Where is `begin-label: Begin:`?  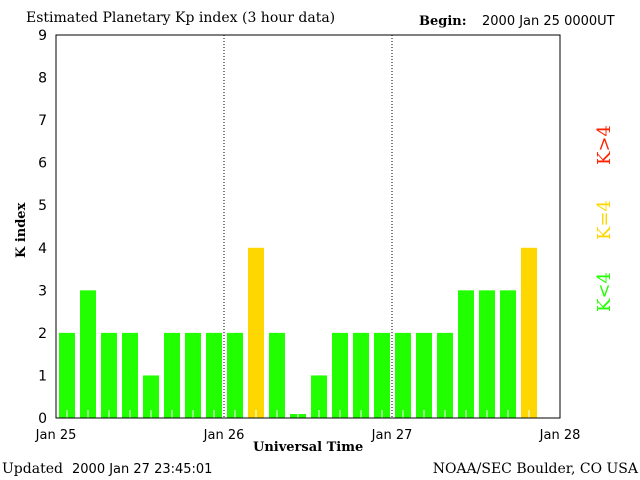 begin-label: Begin: is located at coordinates (443, 21).